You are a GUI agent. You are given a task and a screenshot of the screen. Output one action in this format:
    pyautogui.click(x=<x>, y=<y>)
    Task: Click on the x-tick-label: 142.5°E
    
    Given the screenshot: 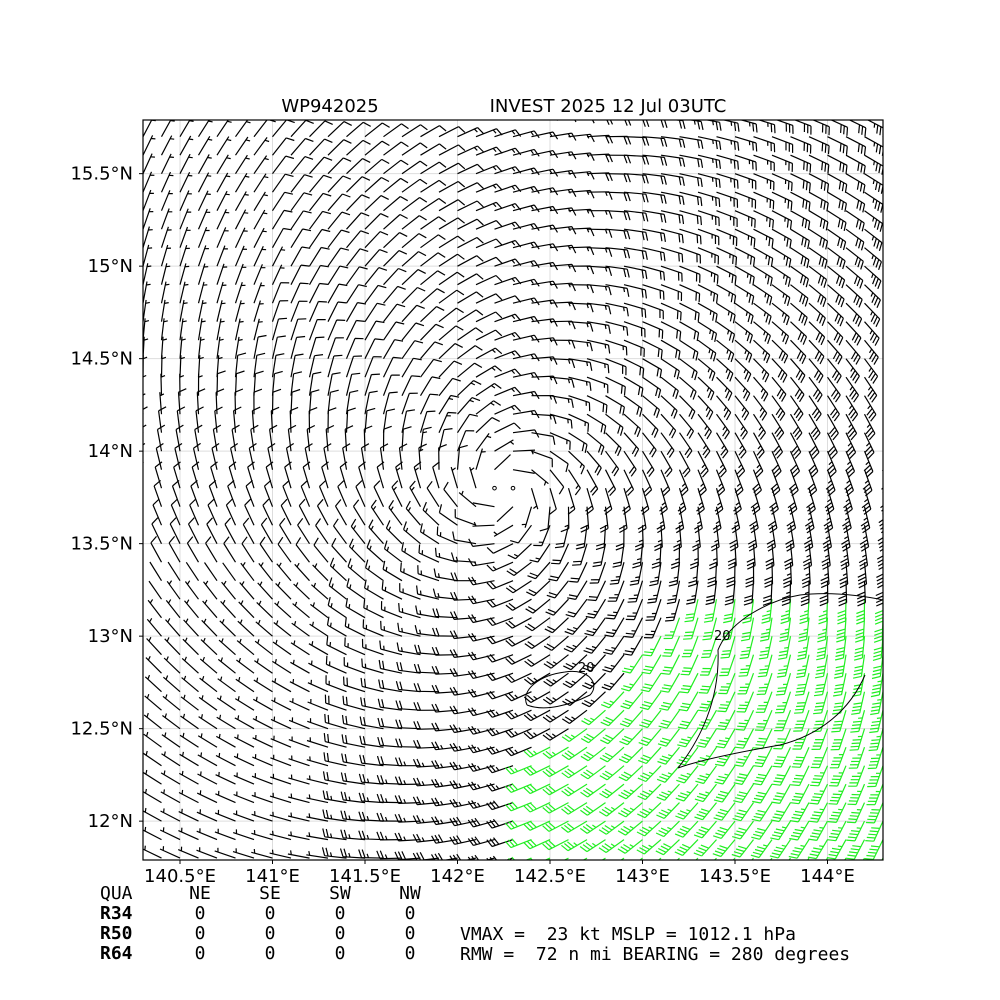 What is the action you would take?
    pyautogui.click(x=550, y=876)
    